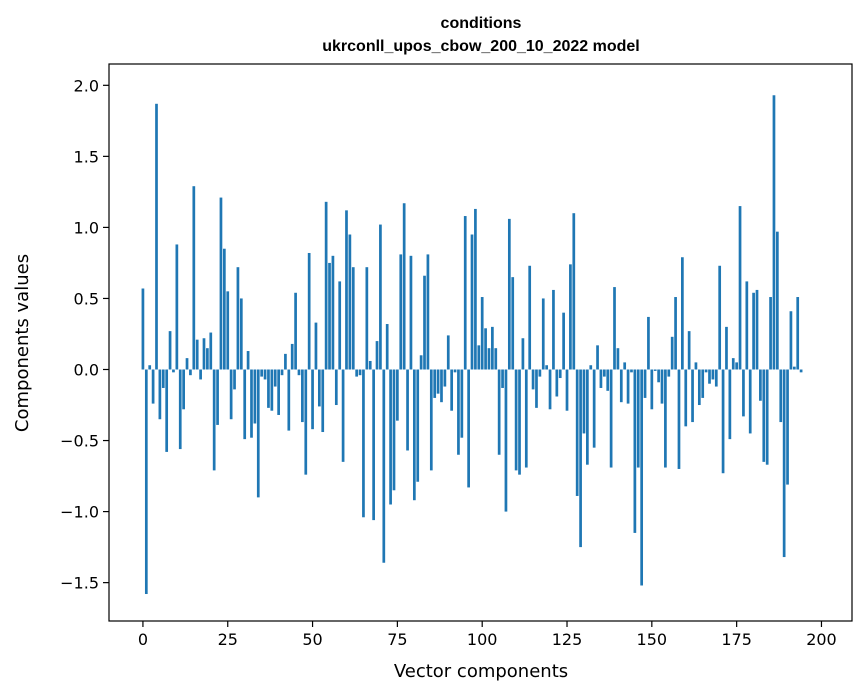 This screenshot has width=867, height=696. Describe the element at coordinates (84, 334) in the screenshot. I see `y-axis-ticks: −1.5 −1.0 −0.5 0.0 0.5 1.0 1.5 2.0` at that location.